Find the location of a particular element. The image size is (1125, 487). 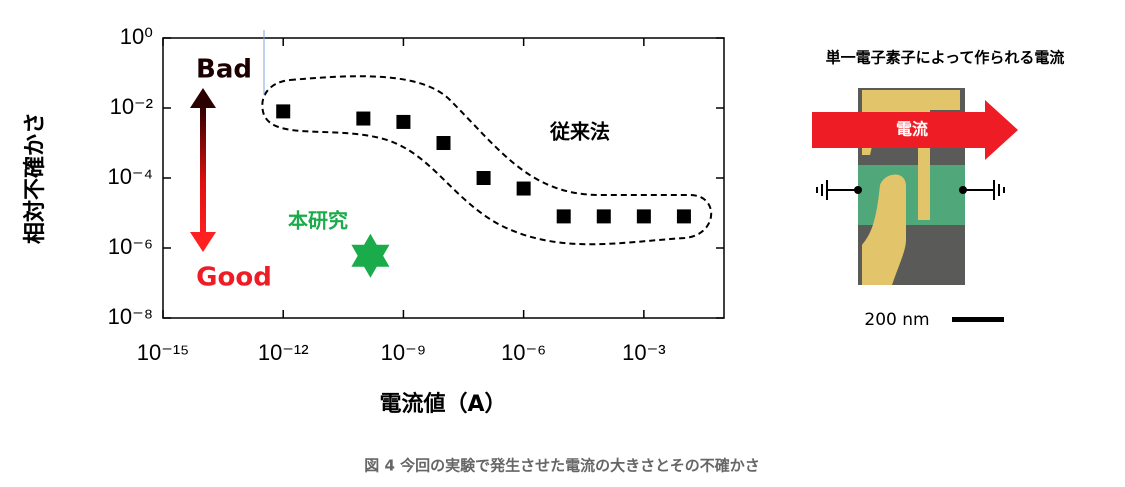

series-label: 従来法 is located at coordinates (579, 132).